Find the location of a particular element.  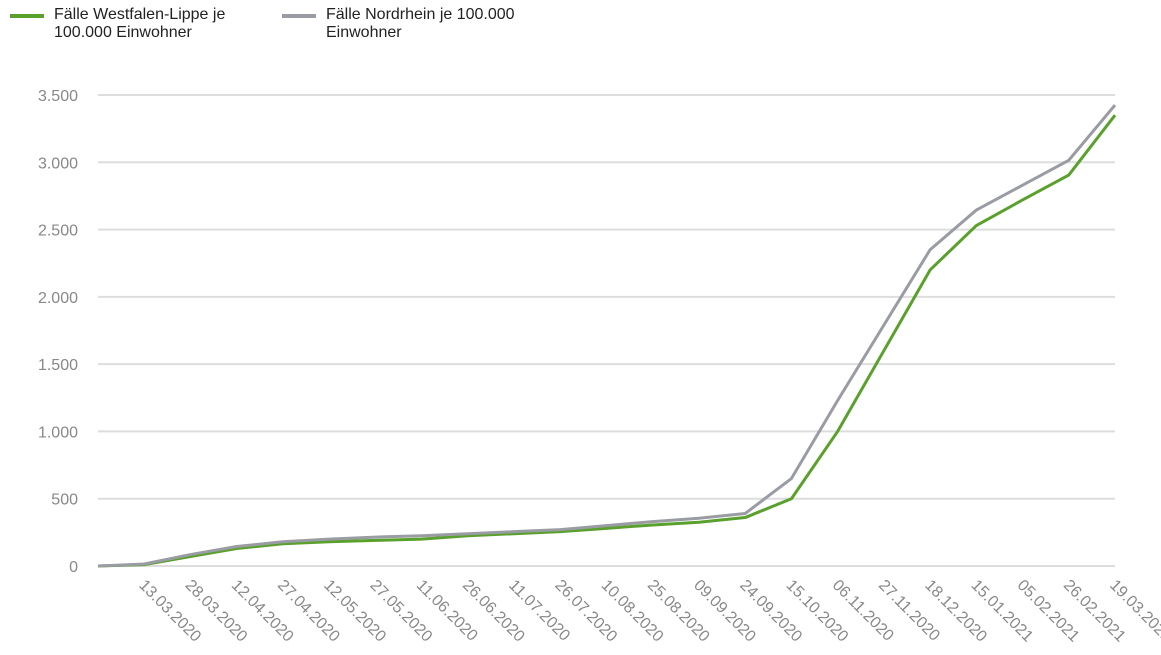

y-tick-label: 2.500 is located at coordinates (58, 231).